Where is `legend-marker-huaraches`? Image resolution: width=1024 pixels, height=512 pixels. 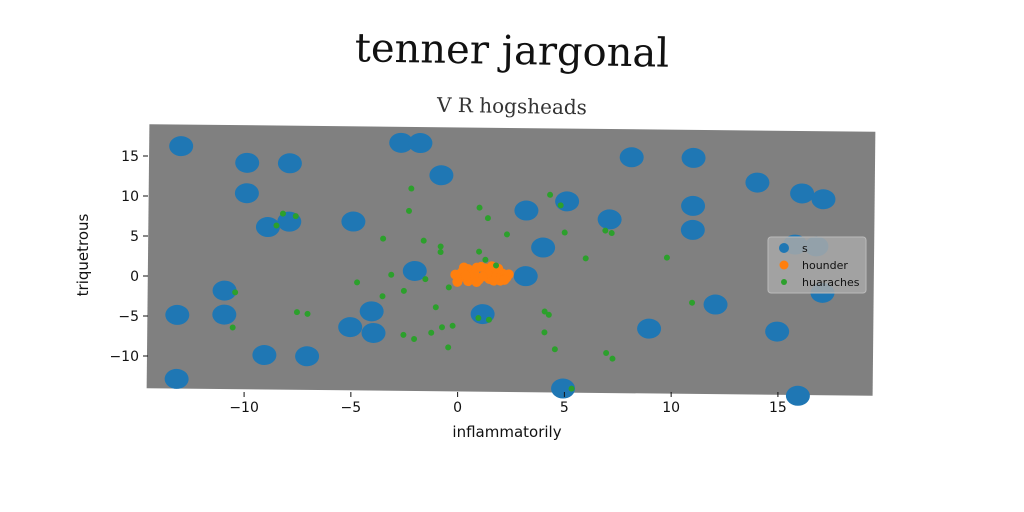 legend-marker-huaraches is located at coordinates (784, 282).